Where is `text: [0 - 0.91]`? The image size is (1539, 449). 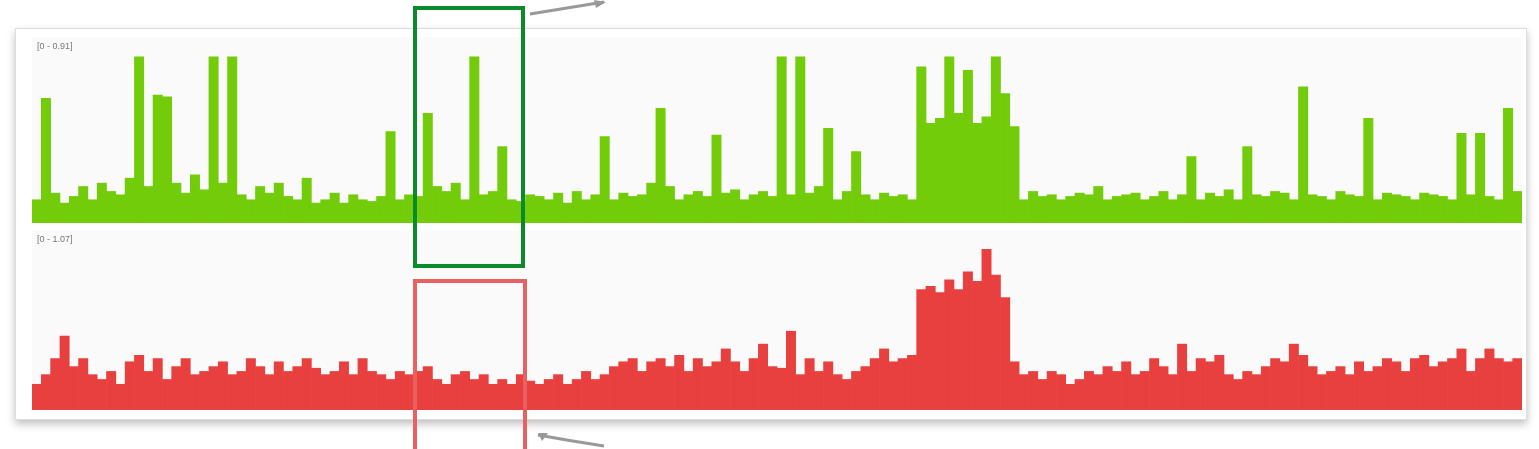 text: [0 - 0.91] is located at coordinates (55, 45).